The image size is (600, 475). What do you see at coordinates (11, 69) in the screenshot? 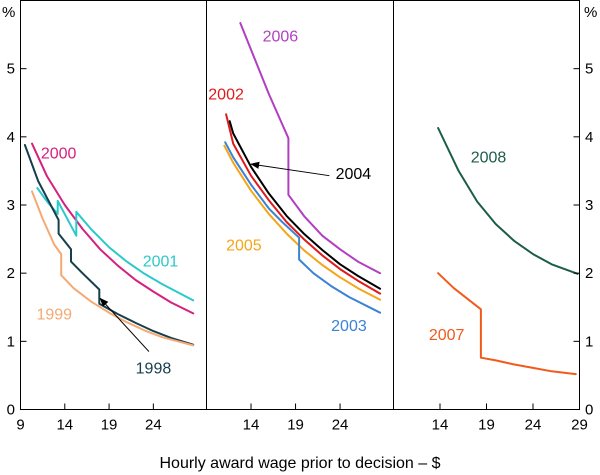
I see `y-tick-label-left: 5` at bounding box center [11, 69].